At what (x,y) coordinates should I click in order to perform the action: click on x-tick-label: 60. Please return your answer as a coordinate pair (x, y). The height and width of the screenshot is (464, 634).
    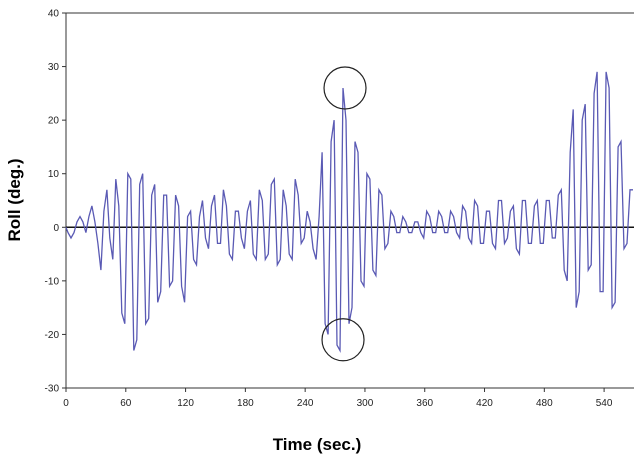
    Looking at the image, I should click on (126, 403).